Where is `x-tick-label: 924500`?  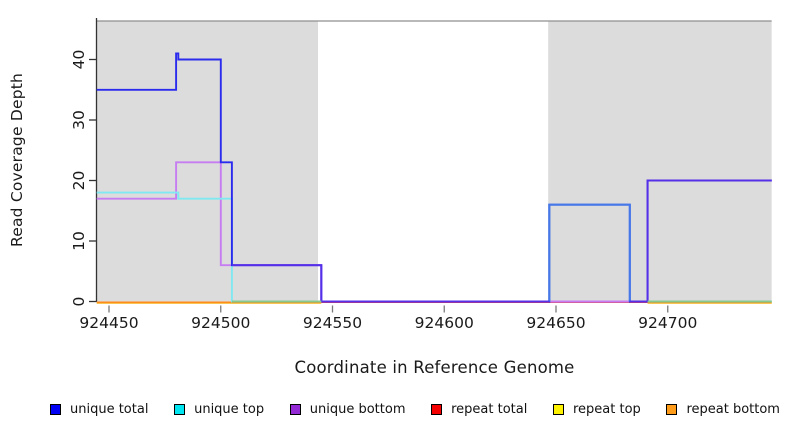
x-tick-label: 924500 is located at coordinates (220, 323).